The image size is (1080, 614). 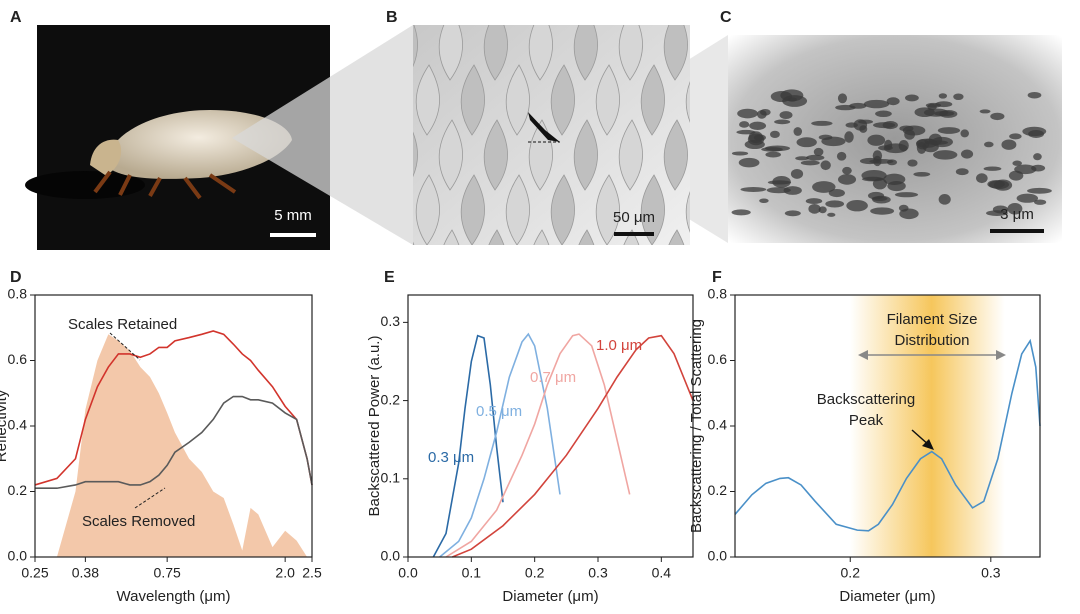 I want to click on scale-bar-label: 50 μm, so click(x=634, y=217).